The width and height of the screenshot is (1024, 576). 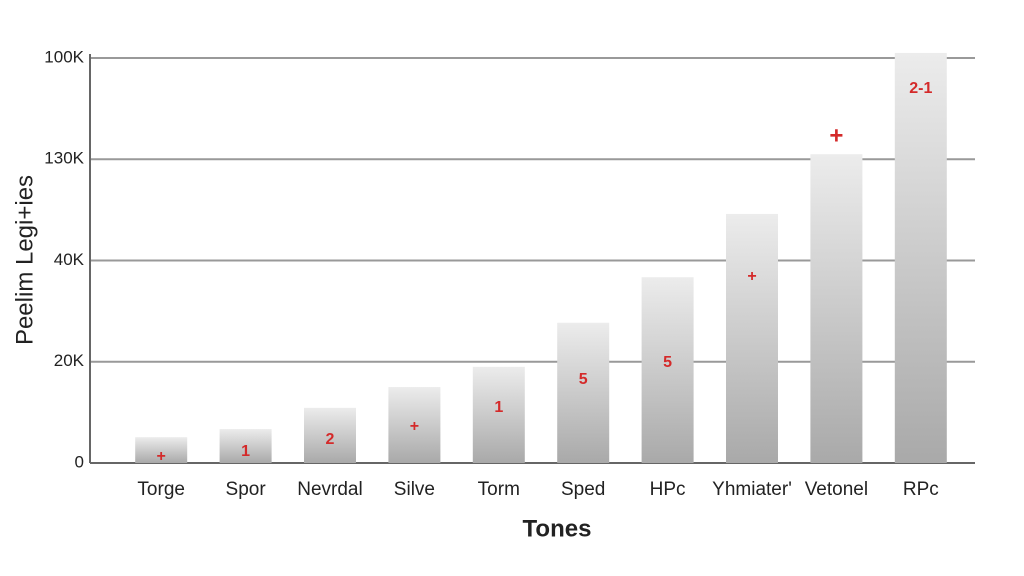 I want to click on x-tick-label: Silve, so click(x=414, y=489).